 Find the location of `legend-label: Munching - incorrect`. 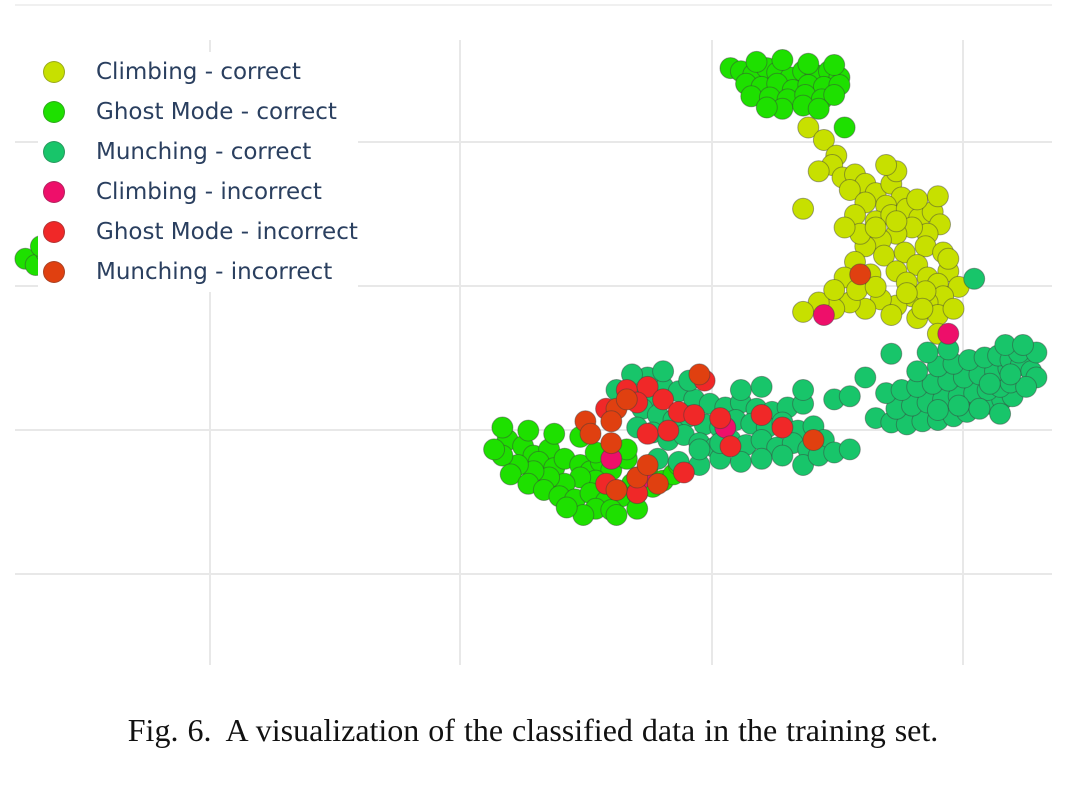

legend-label: Munching - incorrect is located at coordinates (214, 272).